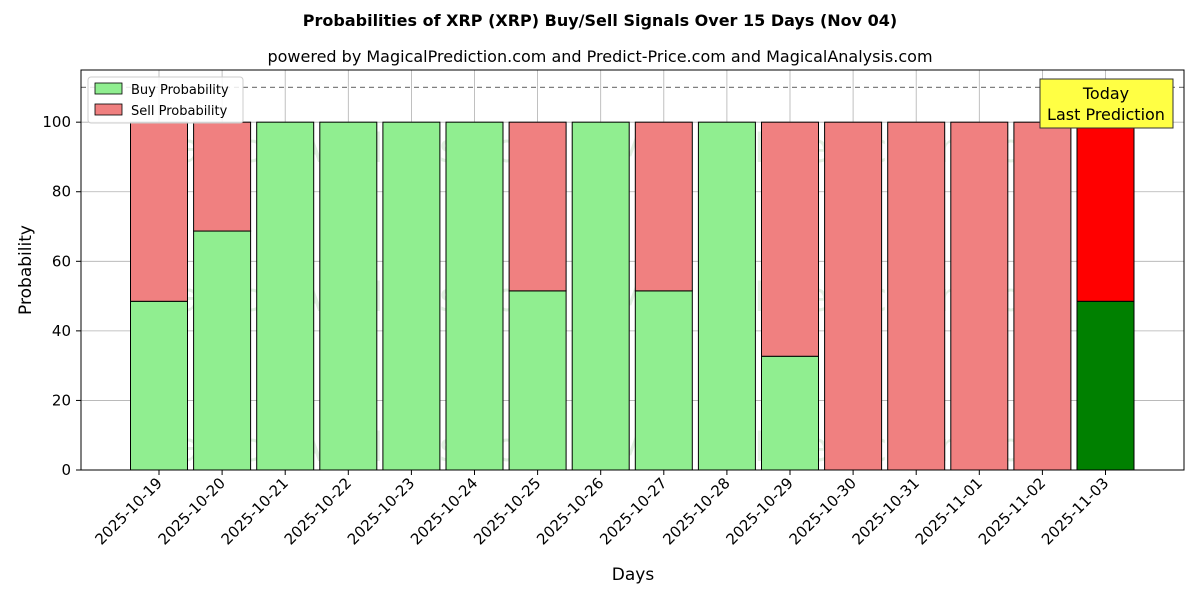 The height and width of the screenshot is (600, 1200). I want to click on today-annotation: Today Last Prediction, so click(1106, 103).